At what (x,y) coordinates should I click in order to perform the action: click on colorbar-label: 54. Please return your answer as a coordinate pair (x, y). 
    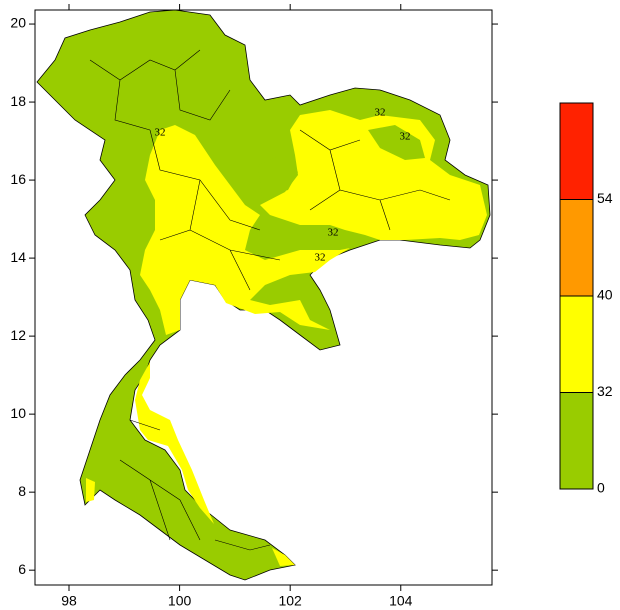
    Looking at the image, I should click on (605, 198).